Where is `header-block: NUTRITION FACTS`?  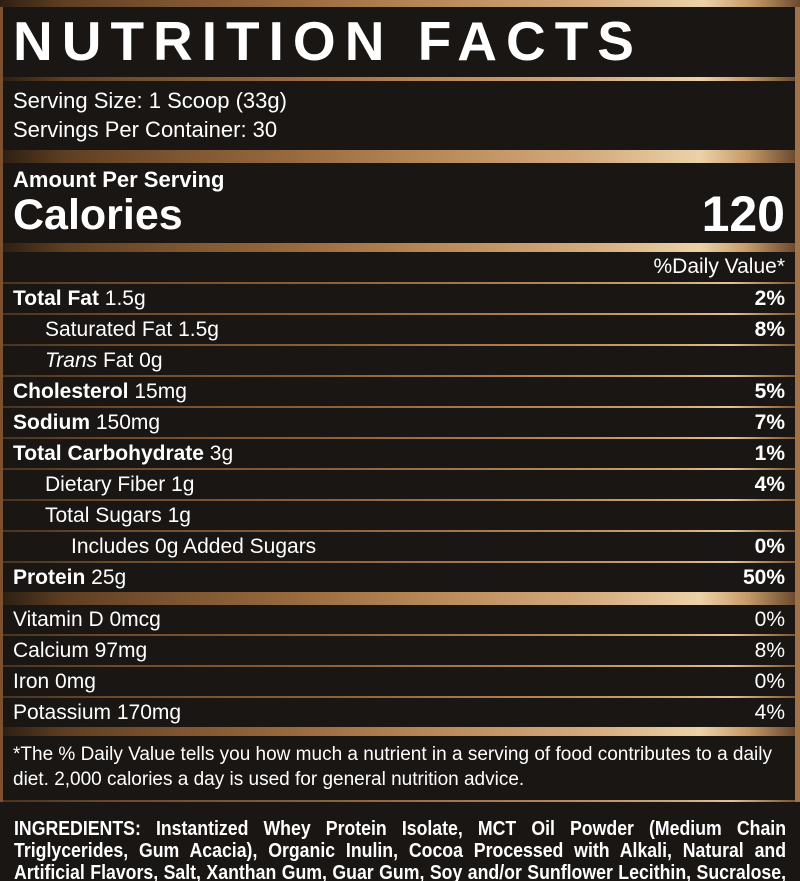
header-block: NUTRITION FACTS is located at coordinates (399, 42).